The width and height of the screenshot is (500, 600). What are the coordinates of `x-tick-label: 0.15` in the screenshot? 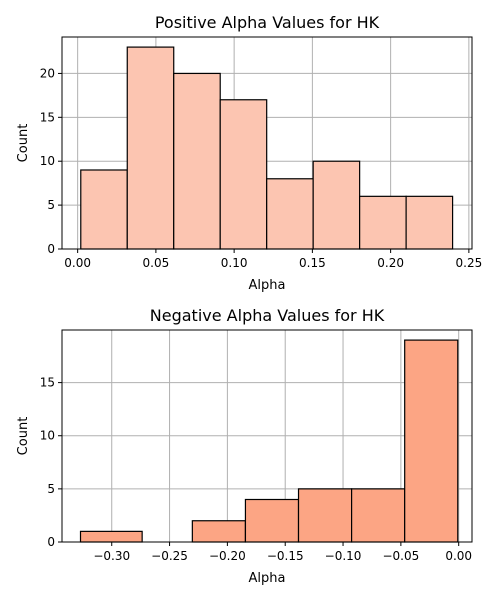 It's located at (312, 263).